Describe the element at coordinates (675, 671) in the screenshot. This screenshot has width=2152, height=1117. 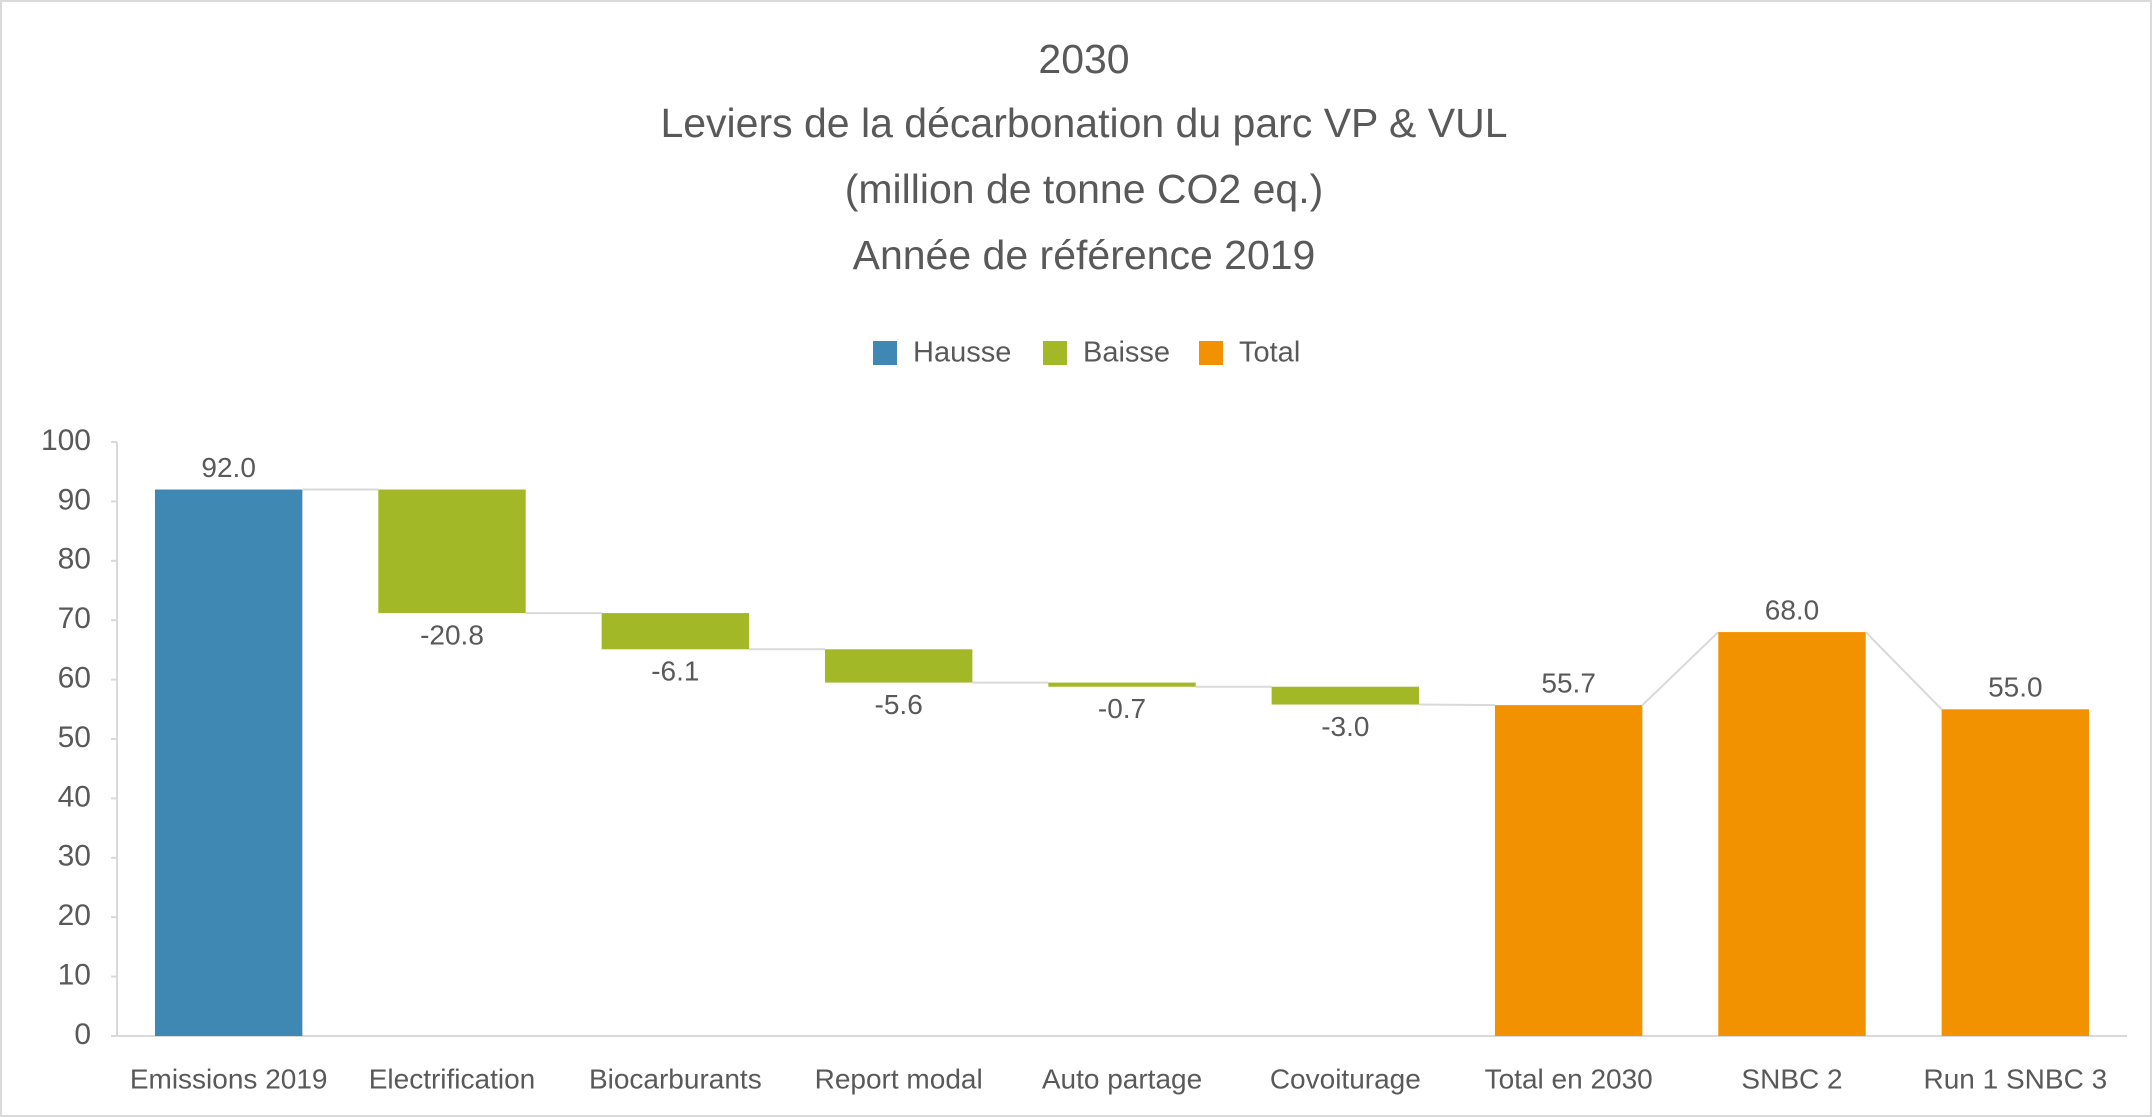
I see `value-label: -6.1` at that location.